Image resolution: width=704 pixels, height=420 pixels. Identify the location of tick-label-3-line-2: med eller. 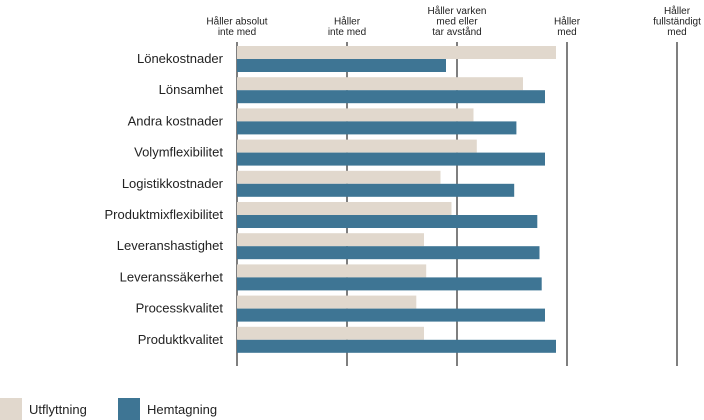
(457, 22).